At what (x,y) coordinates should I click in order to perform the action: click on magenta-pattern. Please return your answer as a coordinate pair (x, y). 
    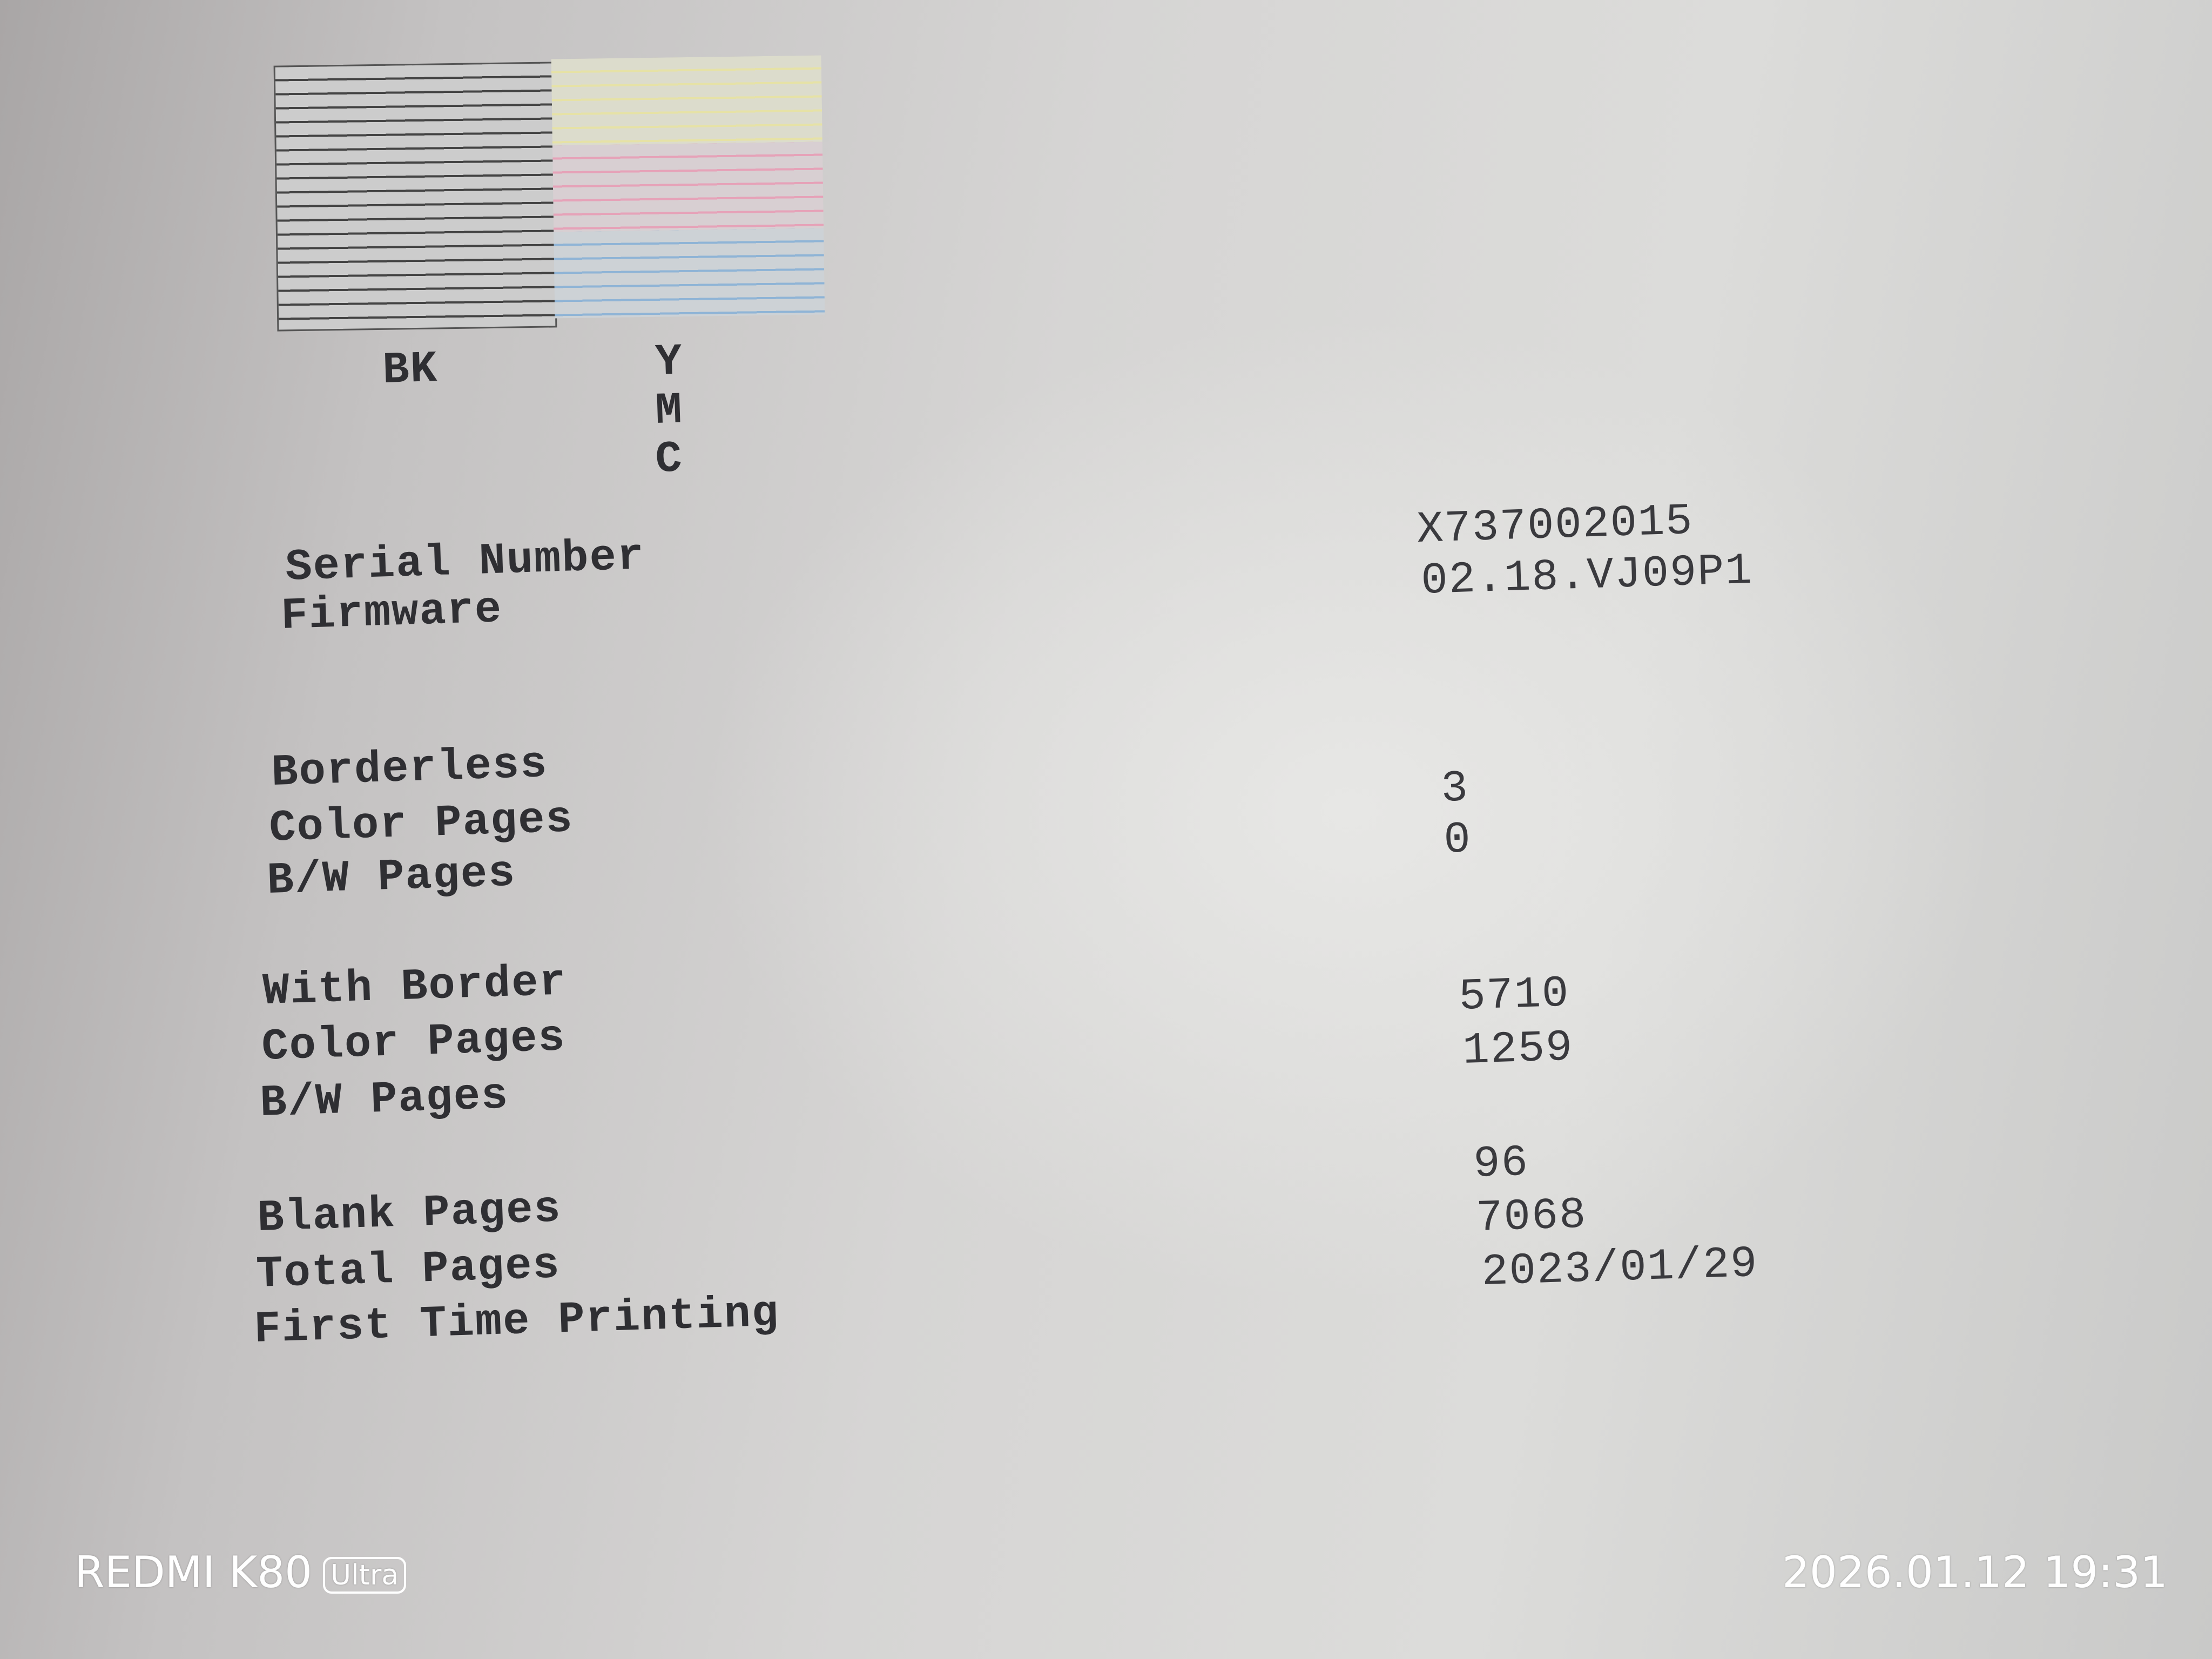
    Looking at the image, I should click on (688, 186).